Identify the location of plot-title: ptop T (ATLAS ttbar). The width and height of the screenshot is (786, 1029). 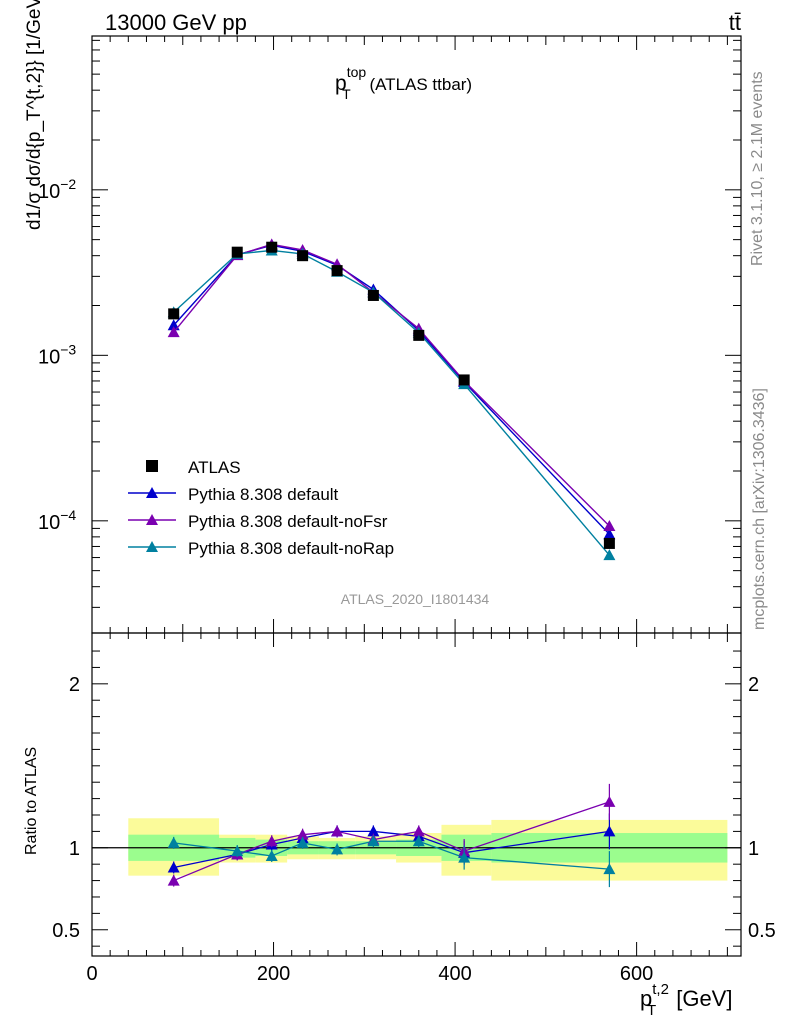
(403, 83).